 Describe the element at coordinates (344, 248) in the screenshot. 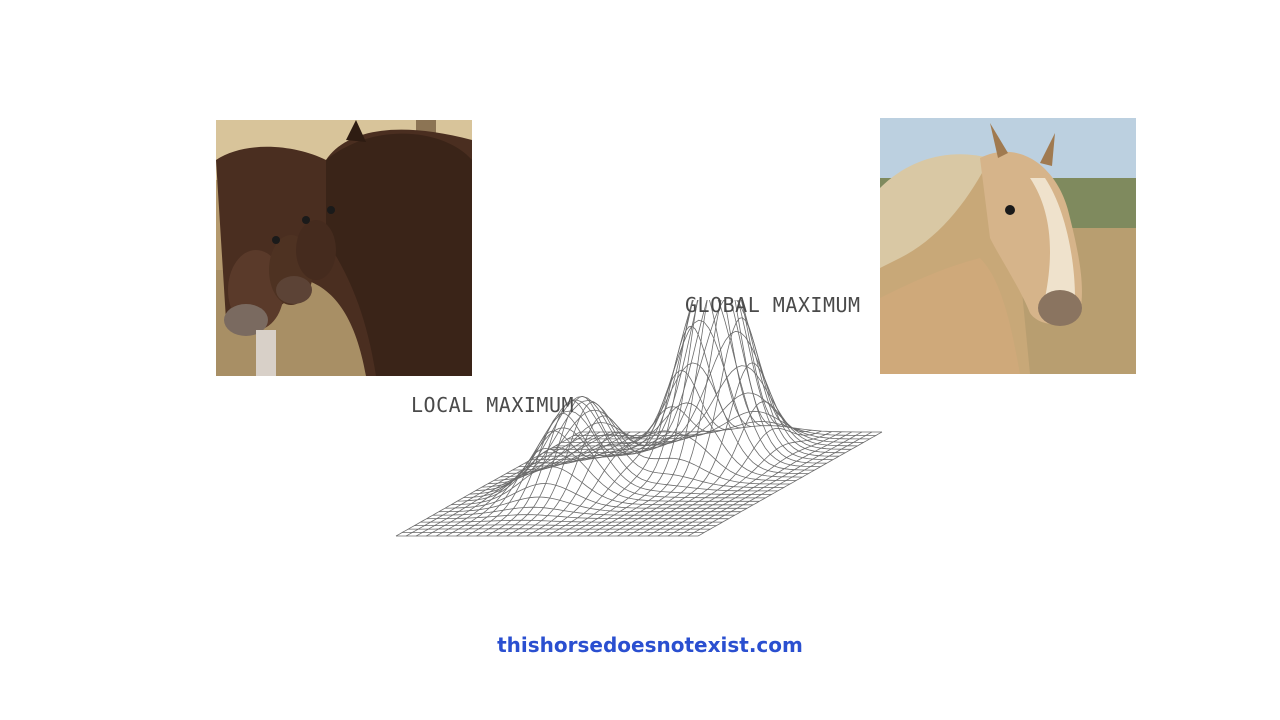

I see `generated-horse-image-left` at that location.